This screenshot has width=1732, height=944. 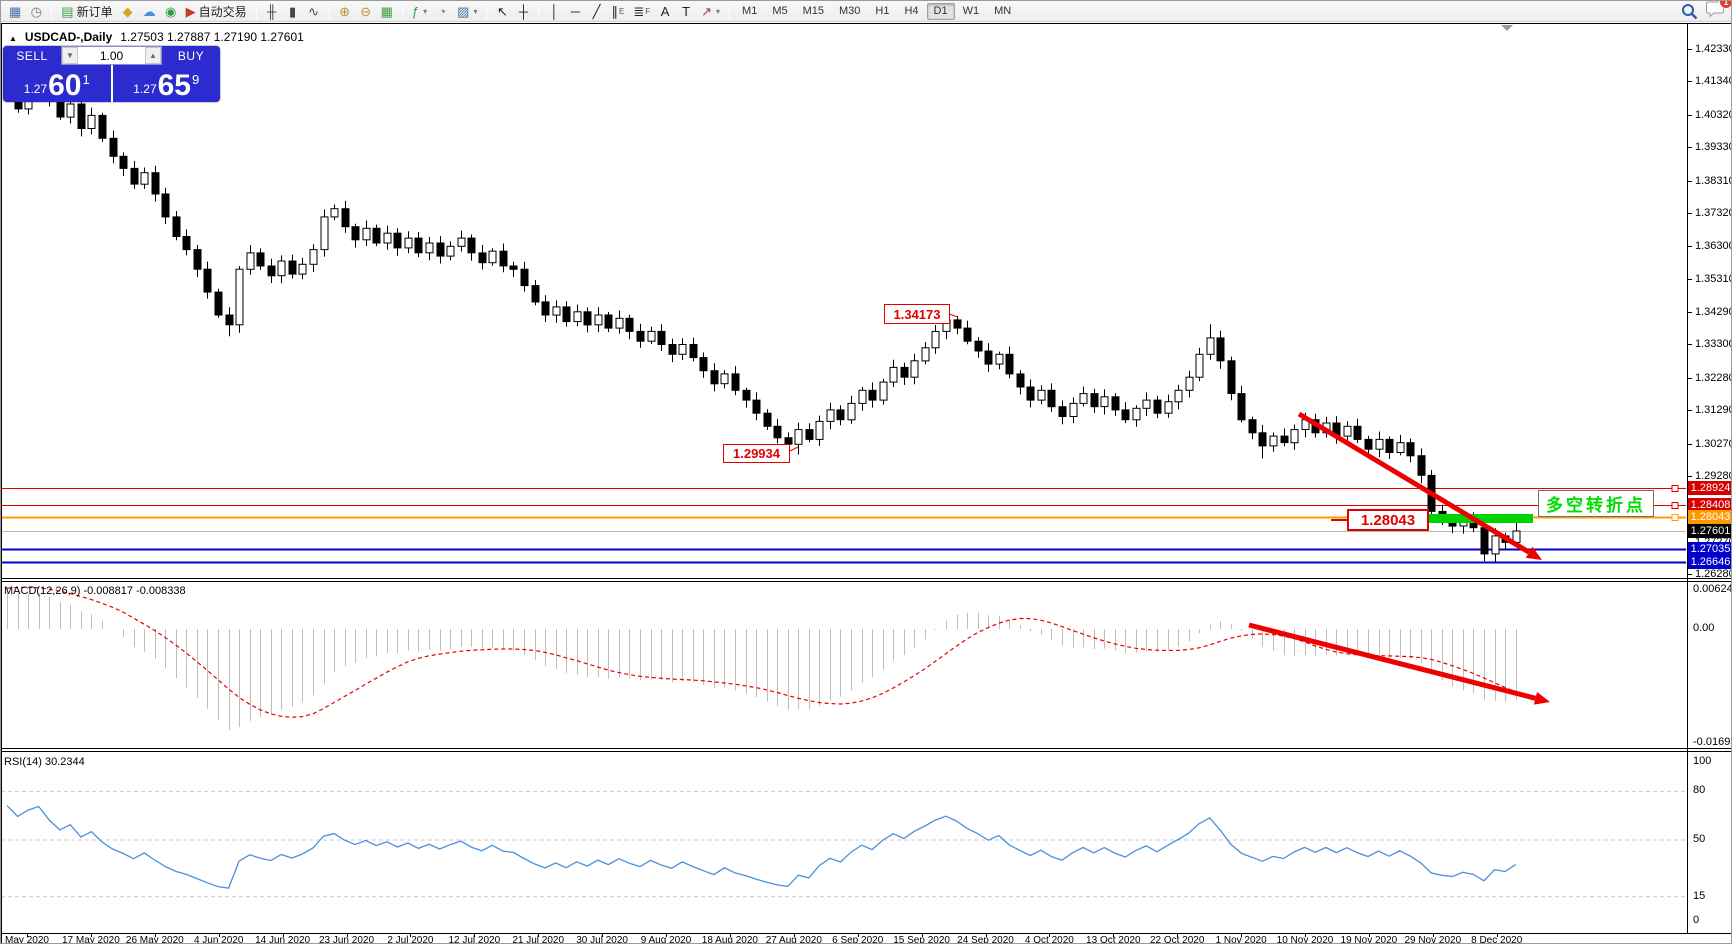 I want to click on volume-increase-button: ▲, so click(x=153, y=55).